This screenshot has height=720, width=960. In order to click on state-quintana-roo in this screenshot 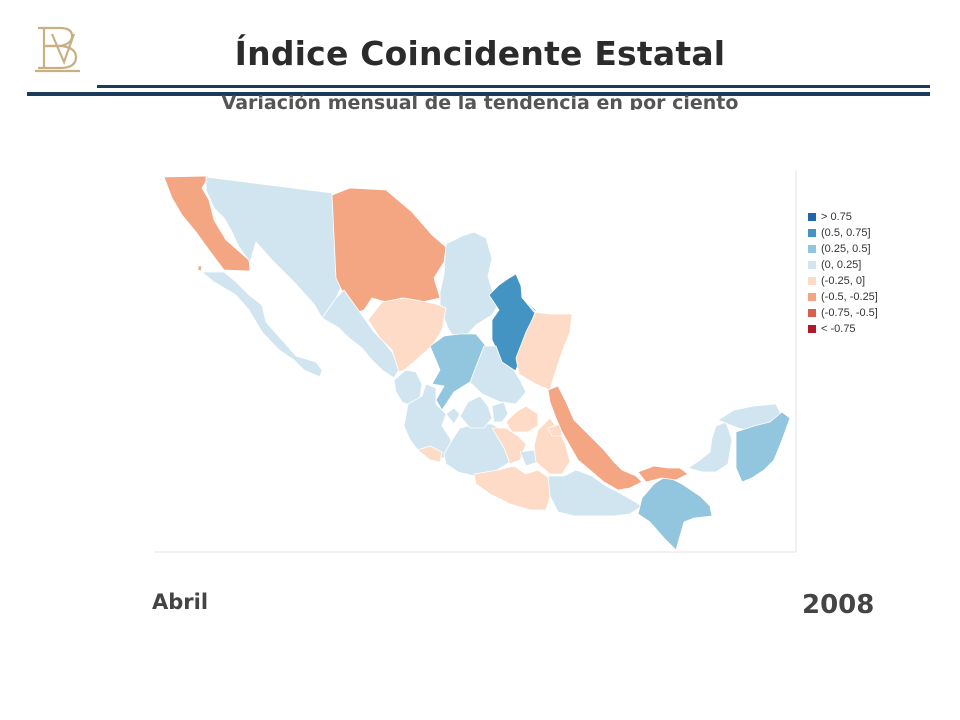, I will do `click(763, 447)`.